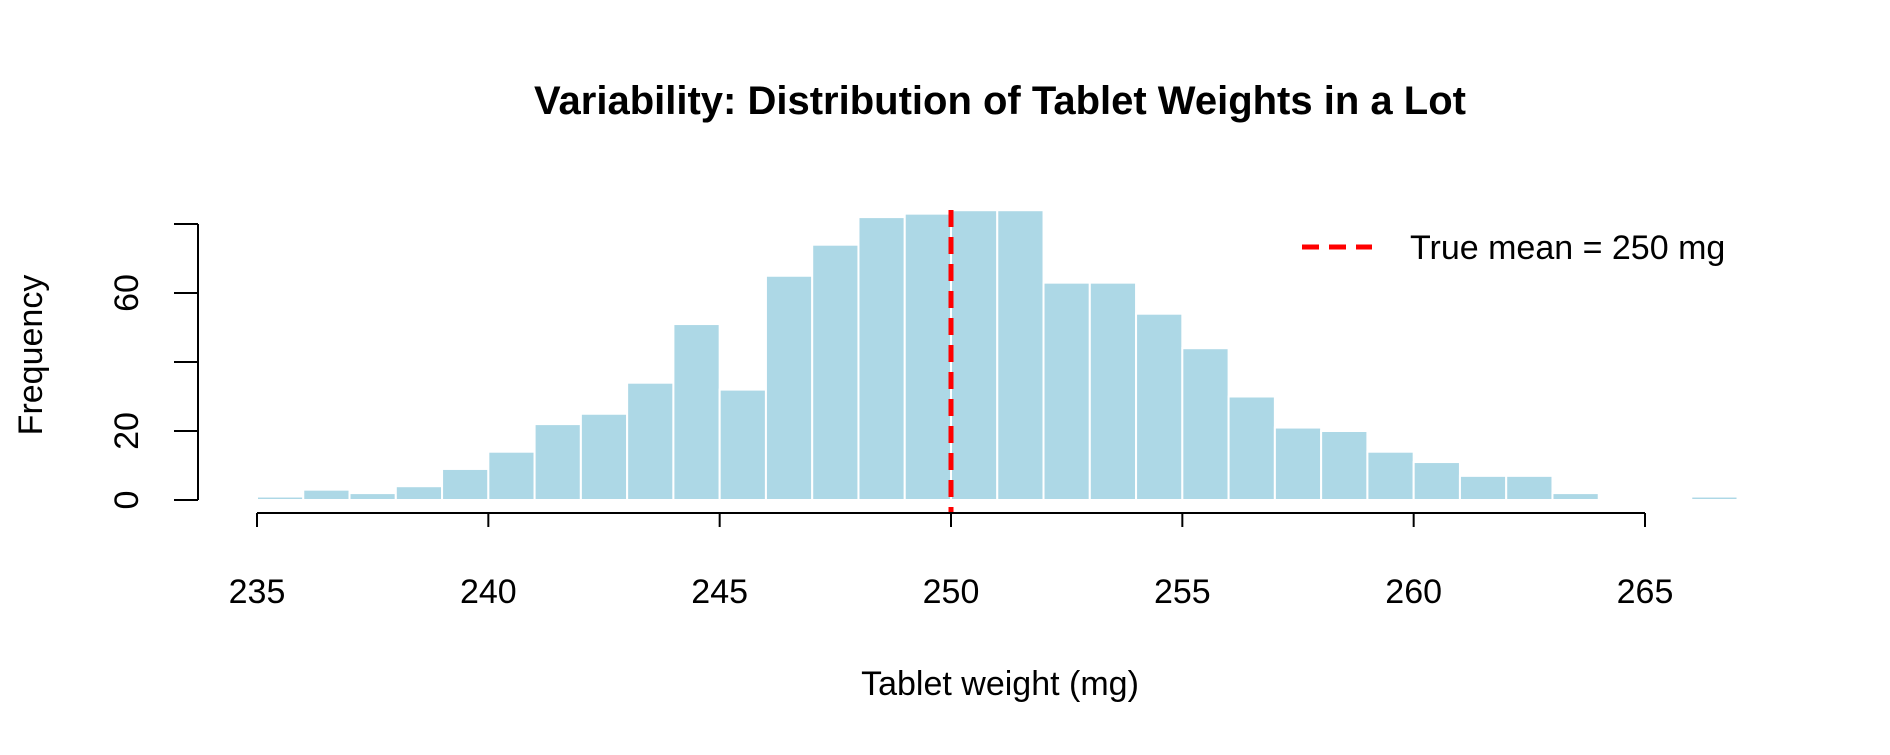  What do you see at coordinates (951, 592) in the screenshot?
I see `x-tick-label: 250` at bounding box center [951, 592].